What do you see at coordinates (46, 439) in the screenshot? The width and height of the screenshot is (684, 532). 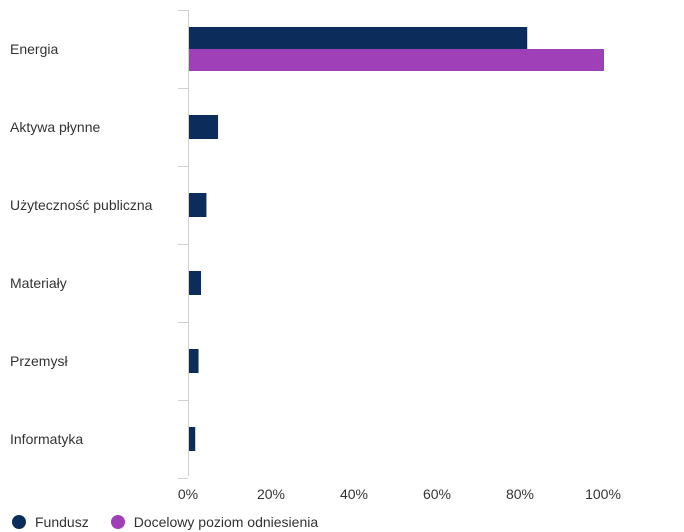 I see `category-label-informatyka: Informatyka` at bounding box center [46, 439].